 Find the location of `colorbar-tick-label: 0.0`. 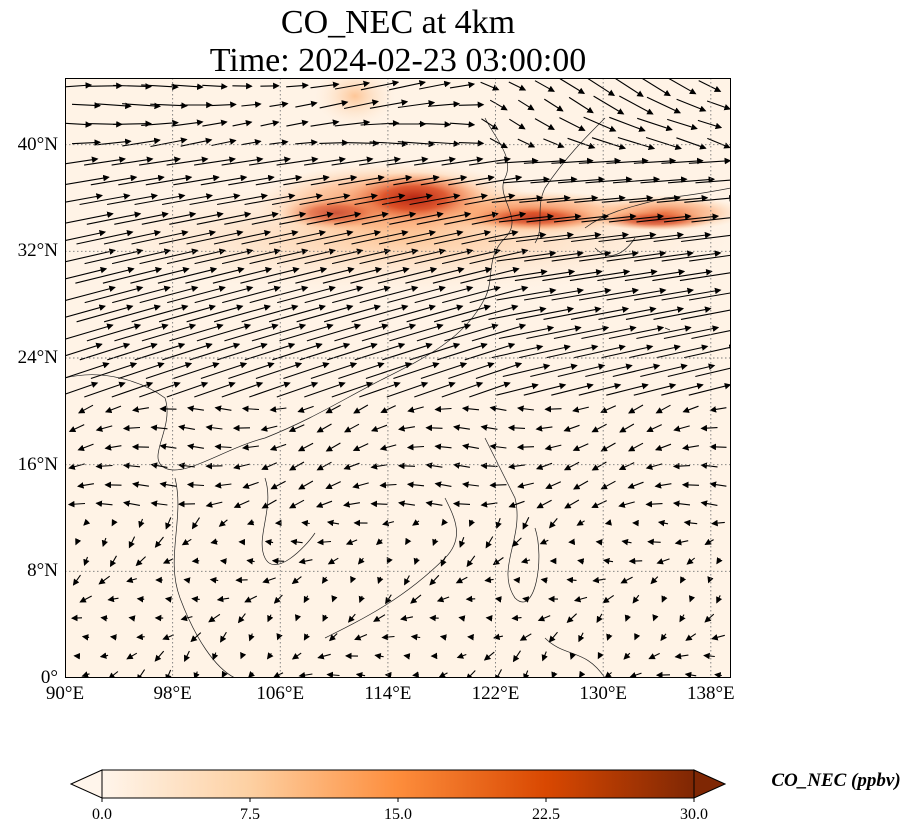

colorbar-tick-label: 0.0 is located at coordinates (102, 814).